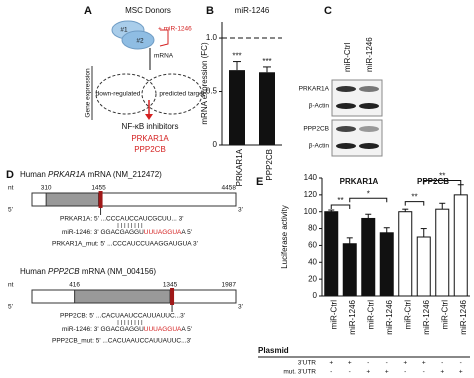 Image resolution: width=474 pixels, height=378 pixels. I want to click on lane-label: miR-1246, so click(369, 54).